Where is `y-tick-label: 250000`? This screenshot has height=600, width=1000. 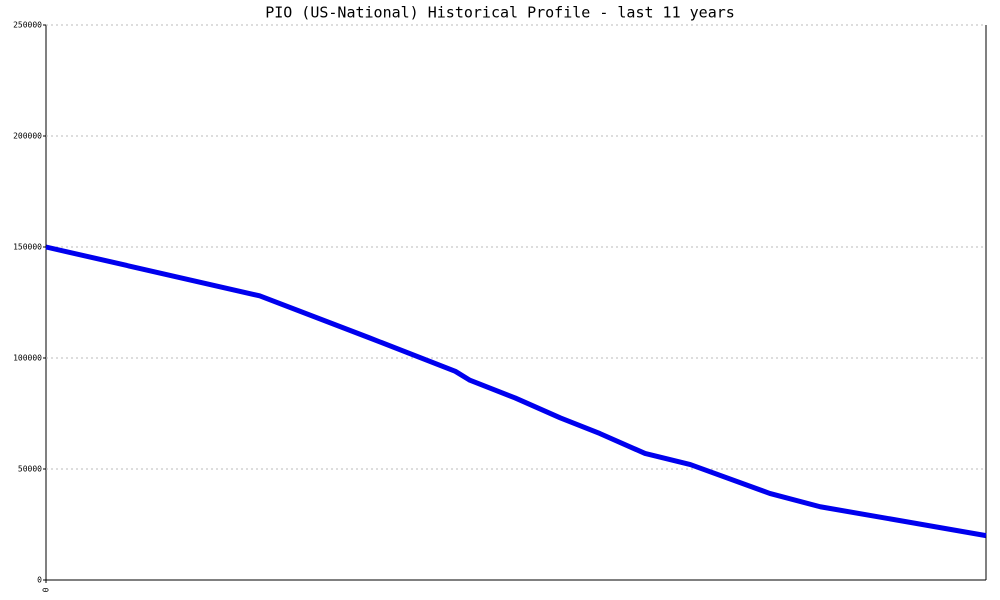
y-tick-label: 250000 is located at coordinates (27, 25).